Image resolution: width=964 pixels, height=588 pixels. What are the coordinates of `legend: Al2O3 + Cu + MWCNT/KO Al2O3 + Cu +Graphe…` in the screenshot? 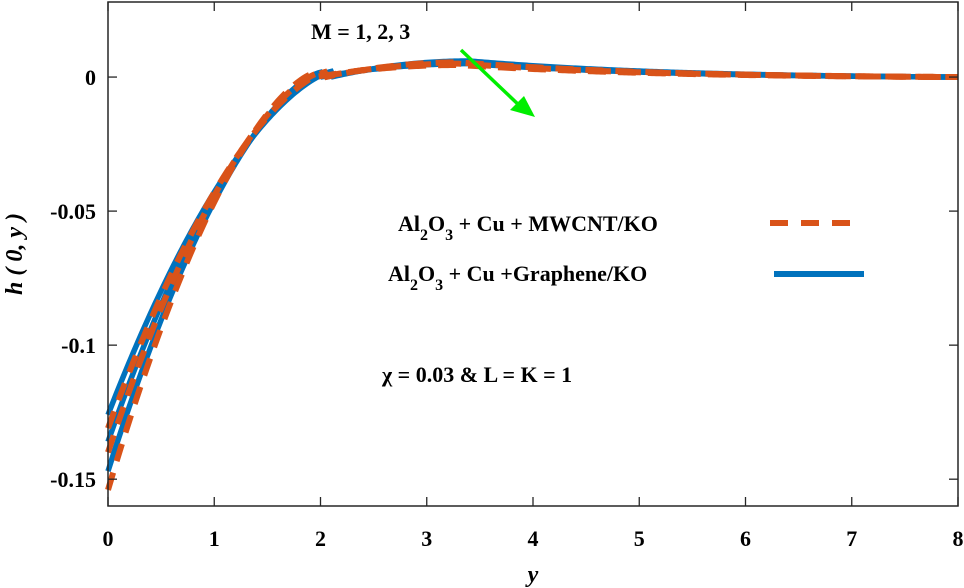 It's located at (626, 252).